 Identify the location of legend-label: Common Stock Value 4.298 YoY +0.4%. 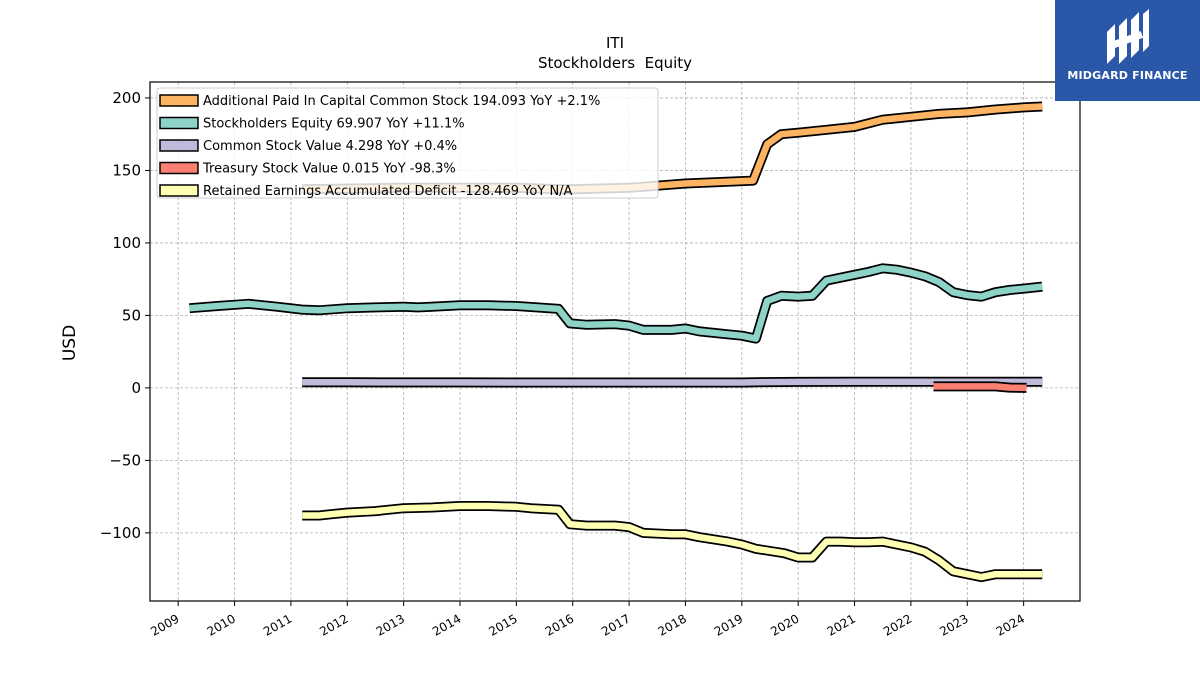
(330, 146).